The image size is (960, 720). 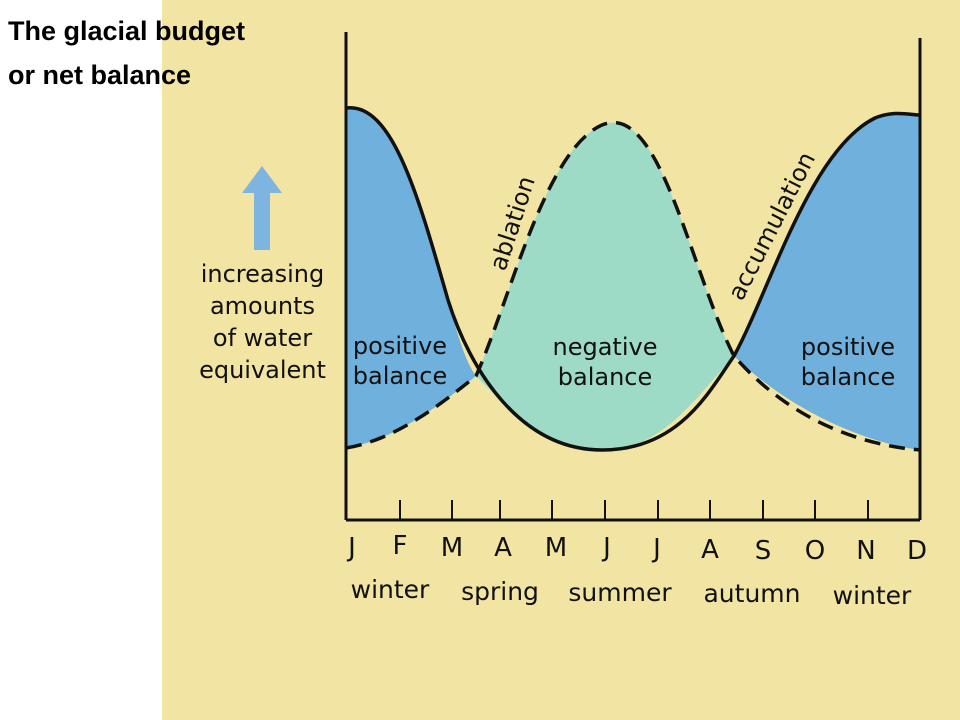 What do you see at coordinates (262, 306) in the screenshot?
I see `y-axis-label-line: amounts` at bounding box center [262, 306].